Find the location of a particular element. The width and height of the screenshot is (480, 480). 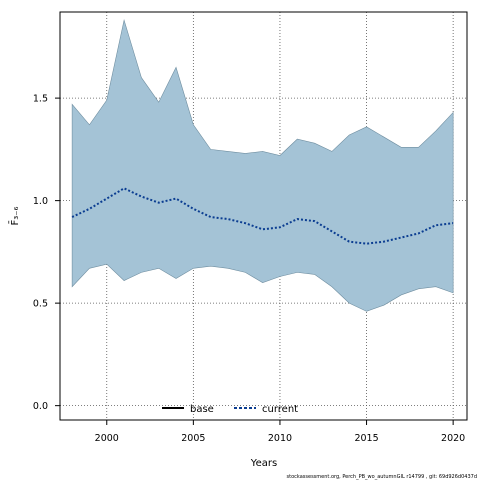

x-tick-label: 2010 is located at coordinates (280, 438).